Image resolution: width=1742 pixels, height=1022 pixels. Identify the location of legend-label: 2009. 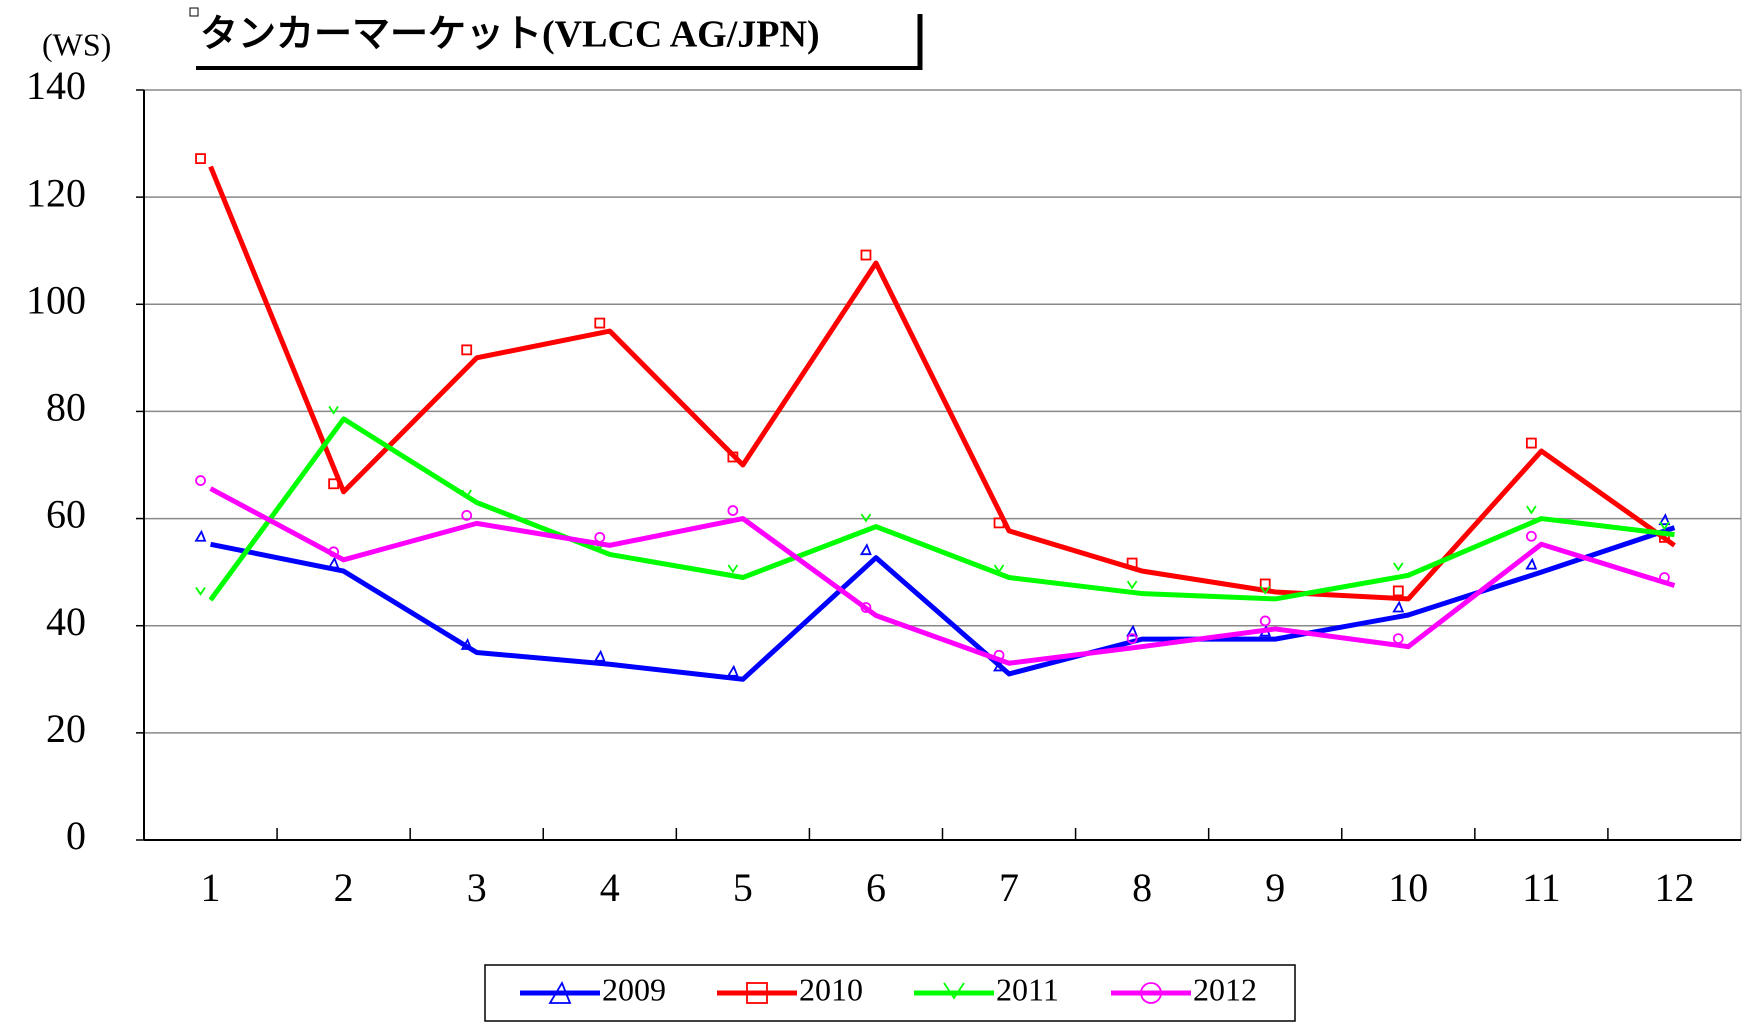
(634, 989).